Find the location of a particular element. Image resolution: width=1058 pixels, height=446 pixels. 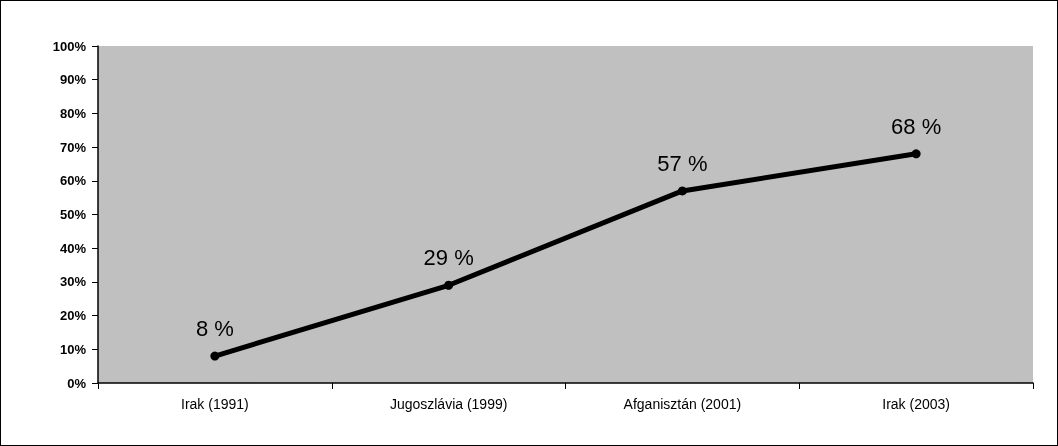

y-tick-label: 60% is located at coordinates (73, 181).